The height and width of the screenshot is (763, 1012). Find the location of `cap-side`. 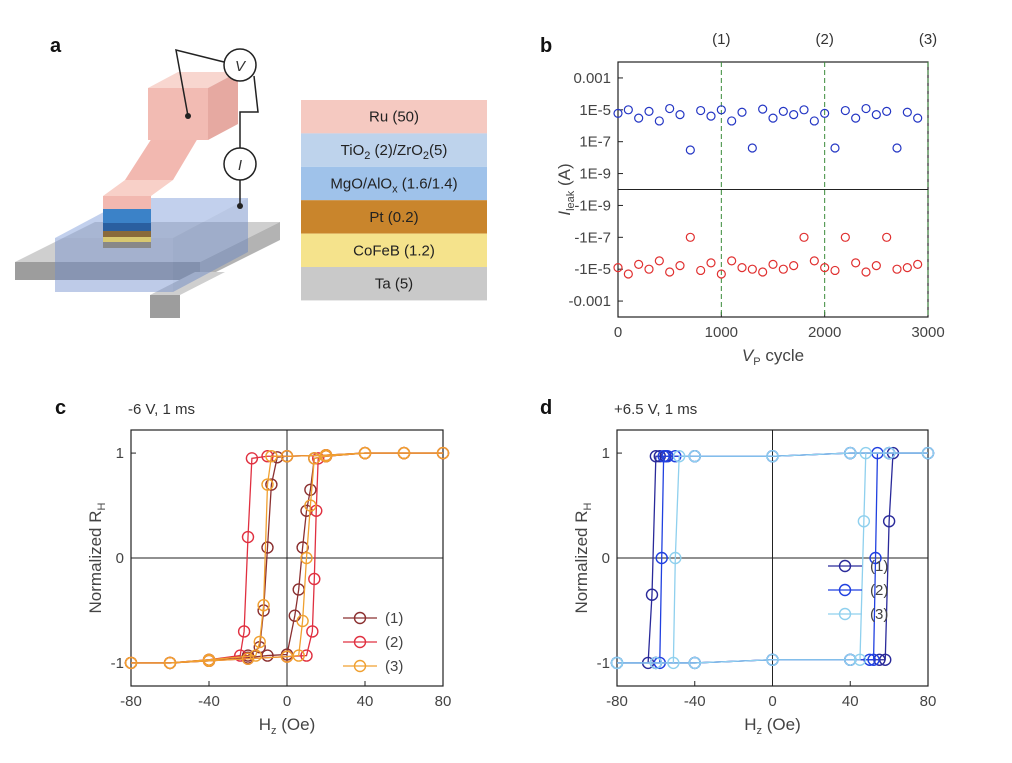

cap-side is located at coordinates (210, 245).